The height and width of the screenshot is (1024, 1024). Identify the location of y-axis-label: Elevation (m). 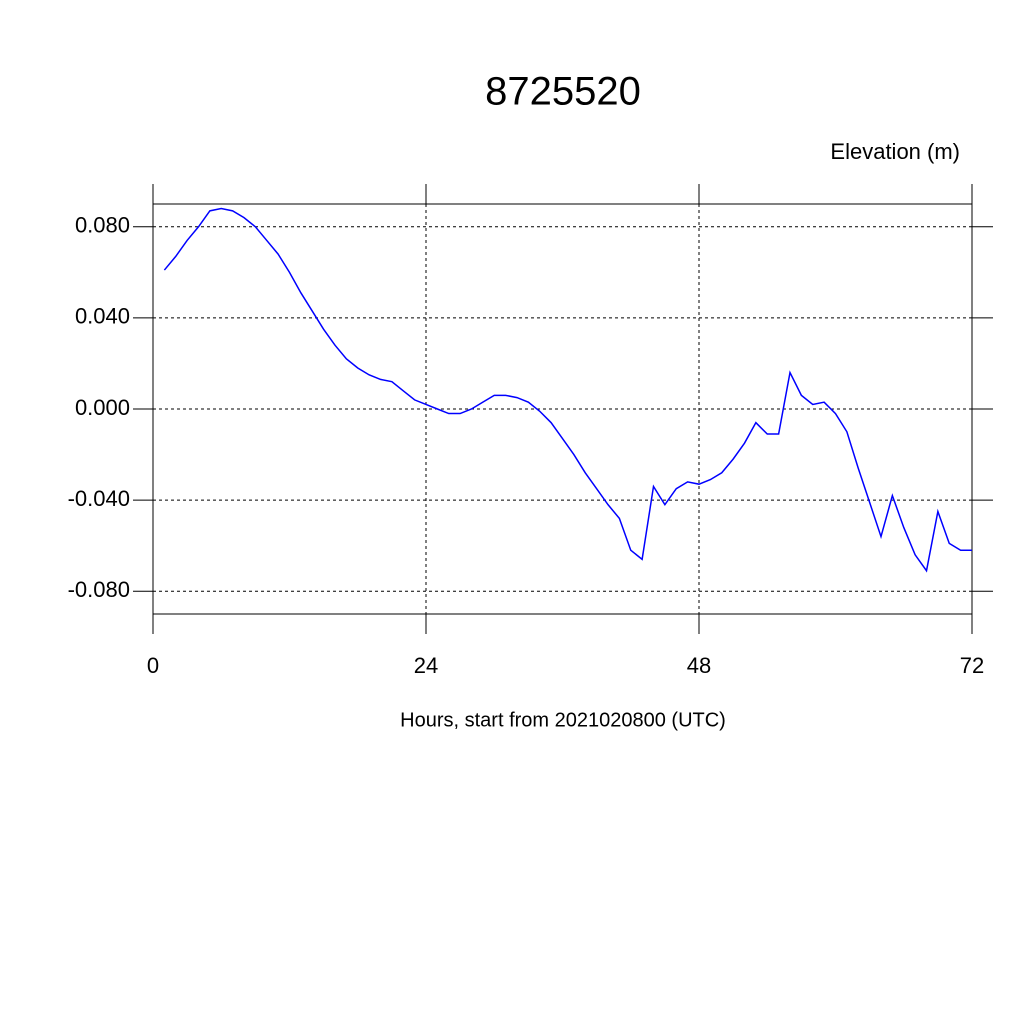
(895, 151).